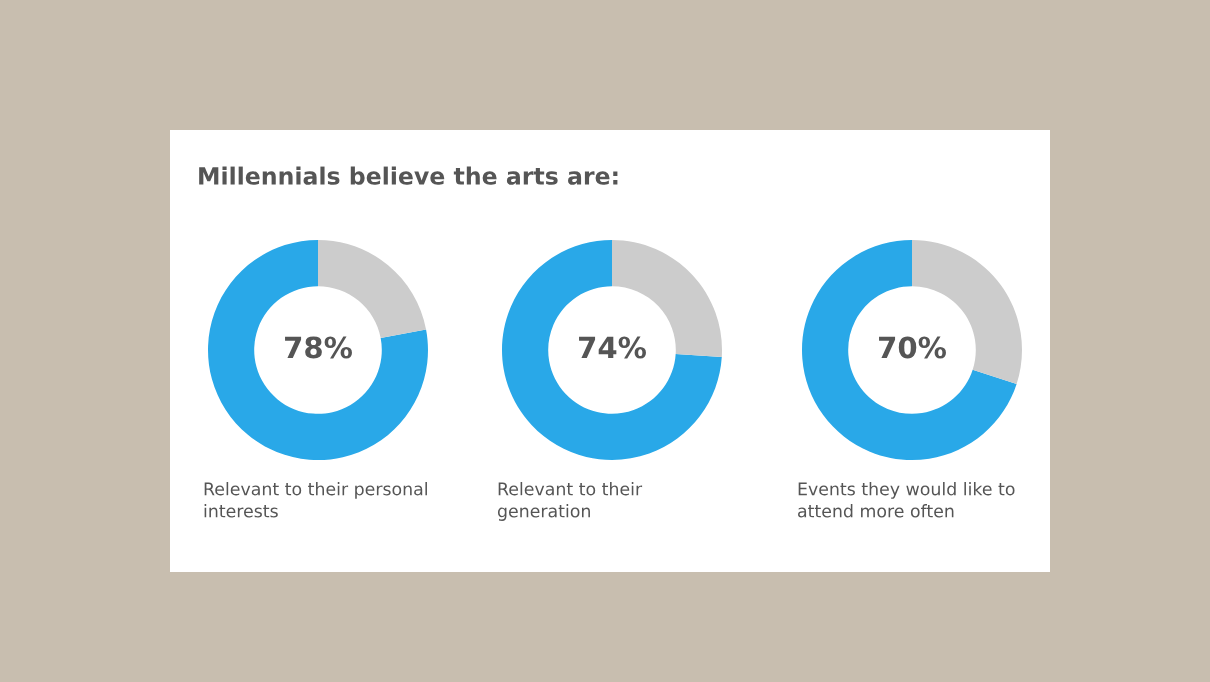 The height and width of the screenshot is (682, 1210). I want to click on text: Events they would like to attend more often, so click(906, 500).